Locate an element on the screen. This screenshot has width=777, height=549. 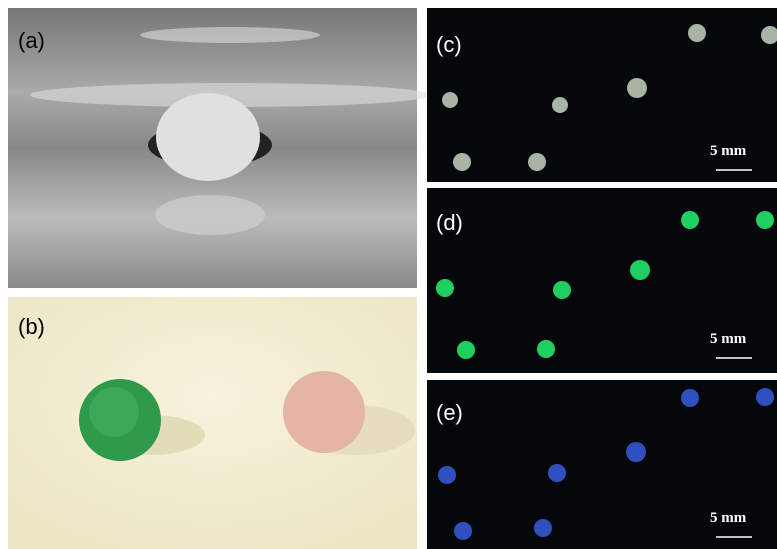
panel-c: (c) 5 mm is located at coordinates (602, 95).